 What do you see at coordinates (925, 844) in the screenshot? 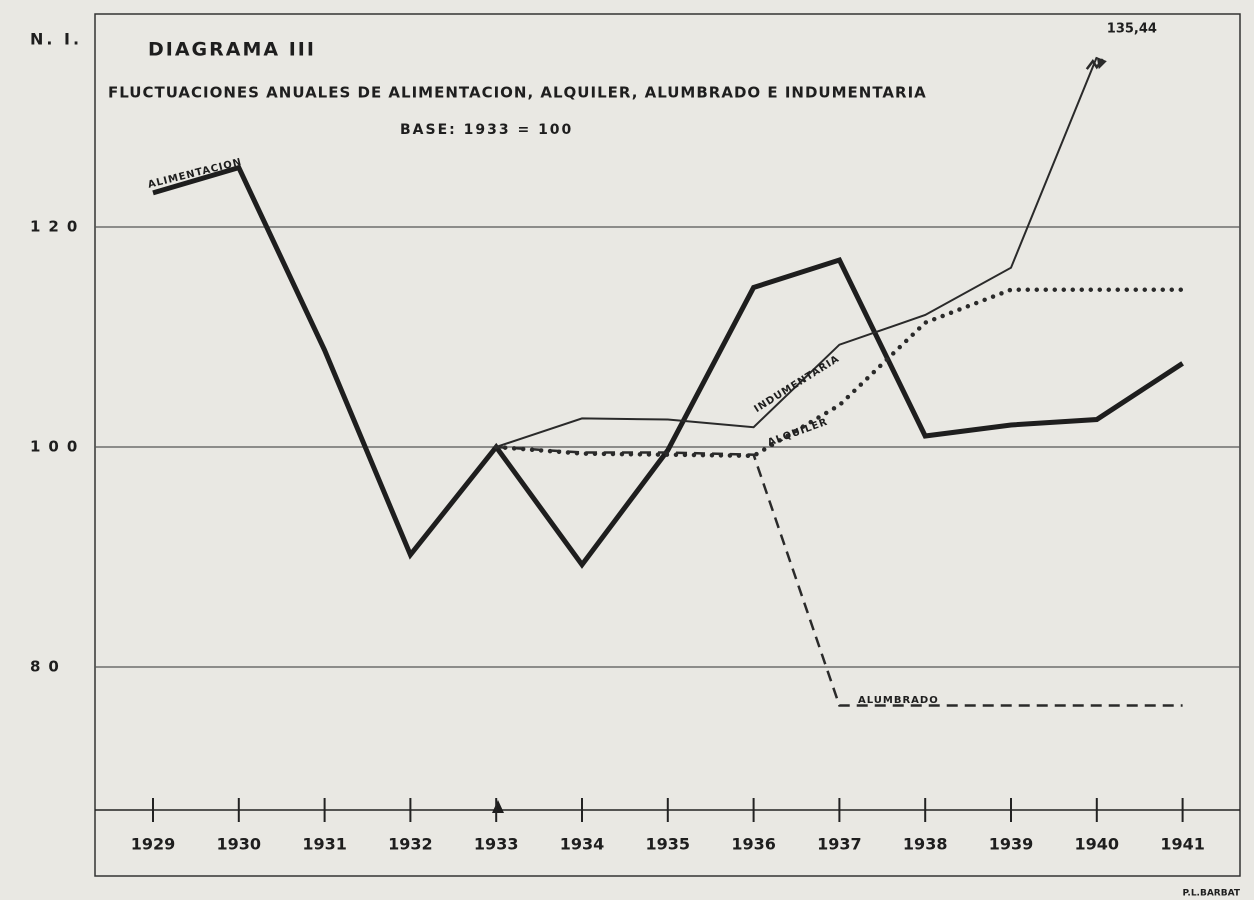
I see `x-tick-label: 1938` at bounding box center [925, 844].